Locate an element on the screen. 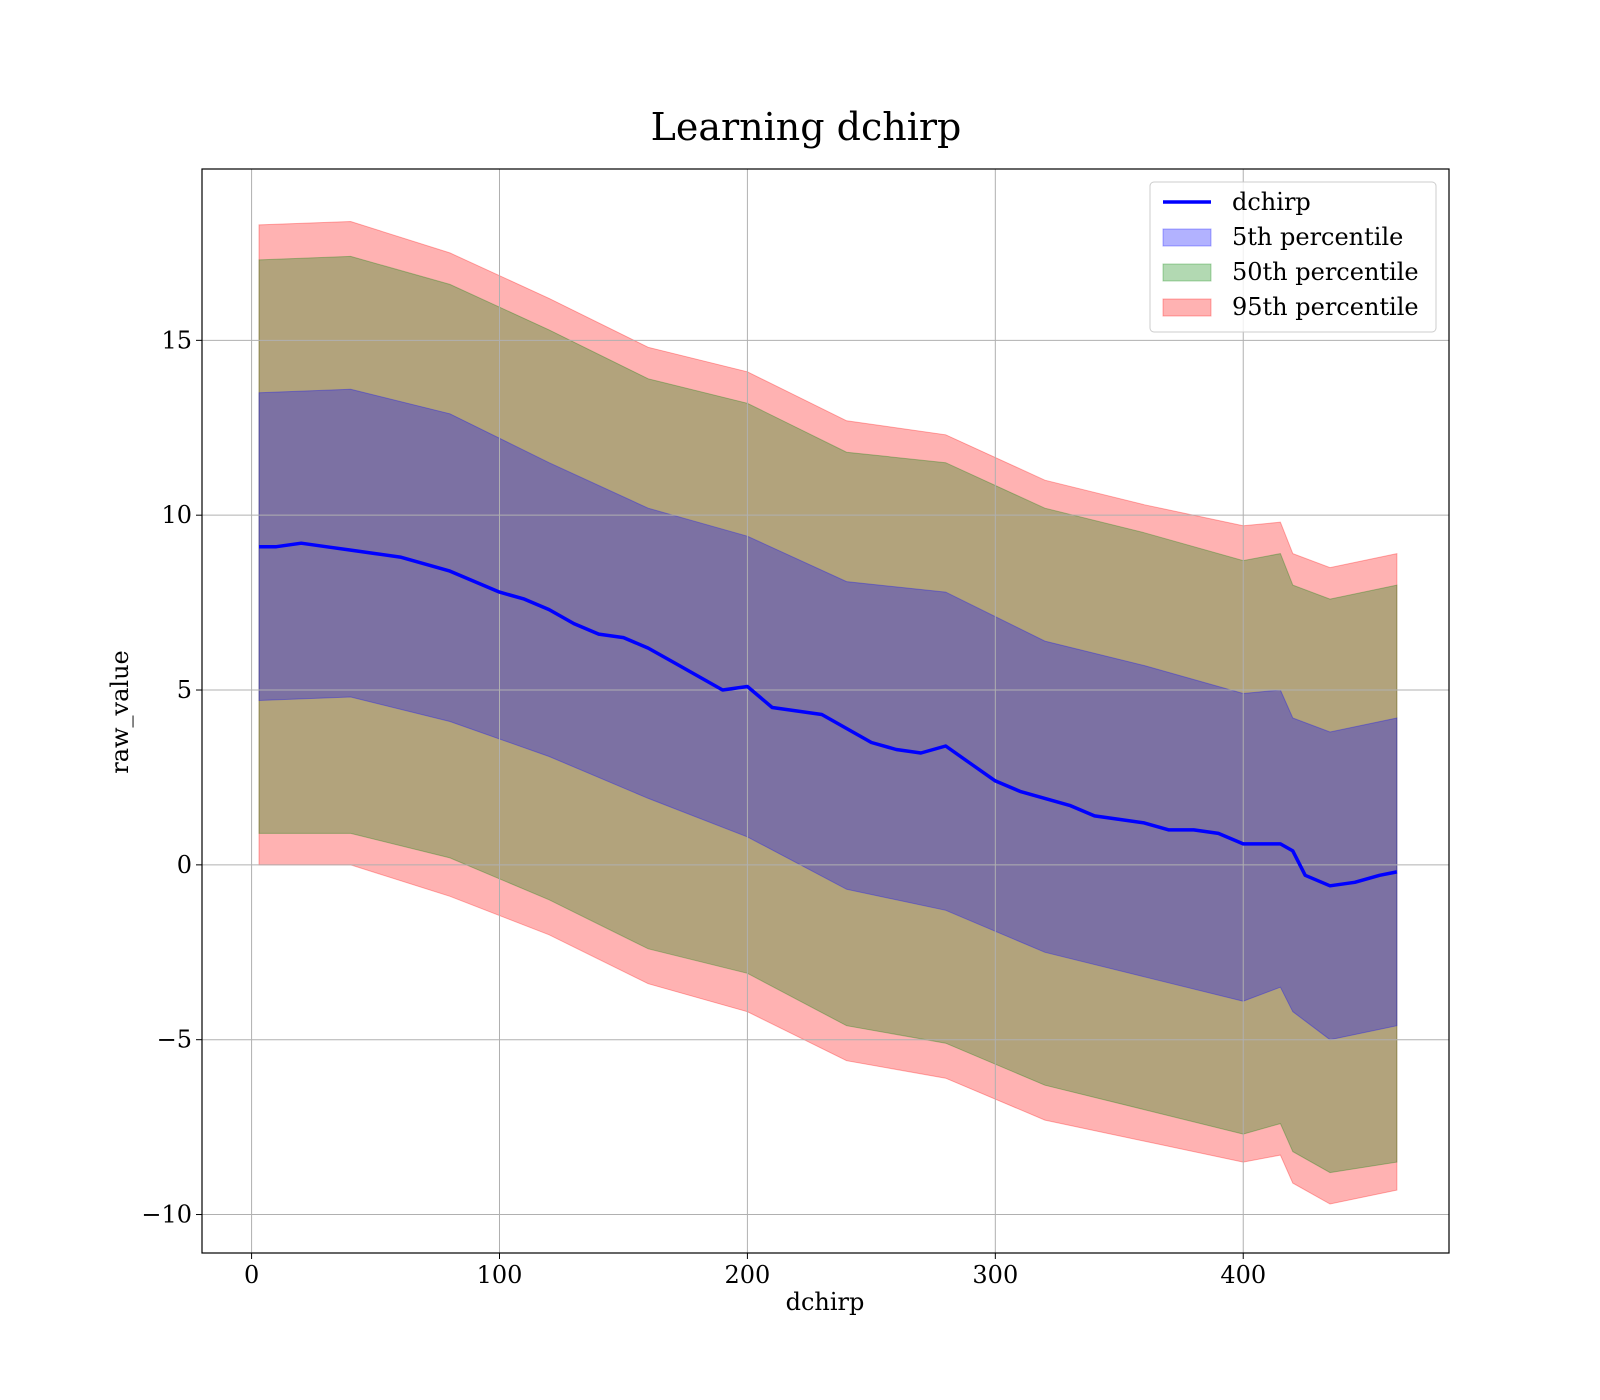  chart-title: Learning dchirp is located at coordinates (806, 127).